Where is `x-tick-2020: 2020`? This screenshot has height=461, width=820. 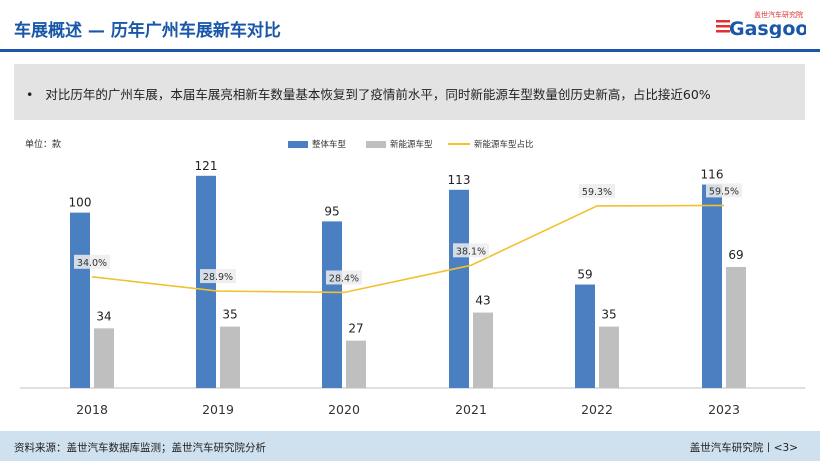 x-tick-2020: 2020 is located at coordinates (344, 409).